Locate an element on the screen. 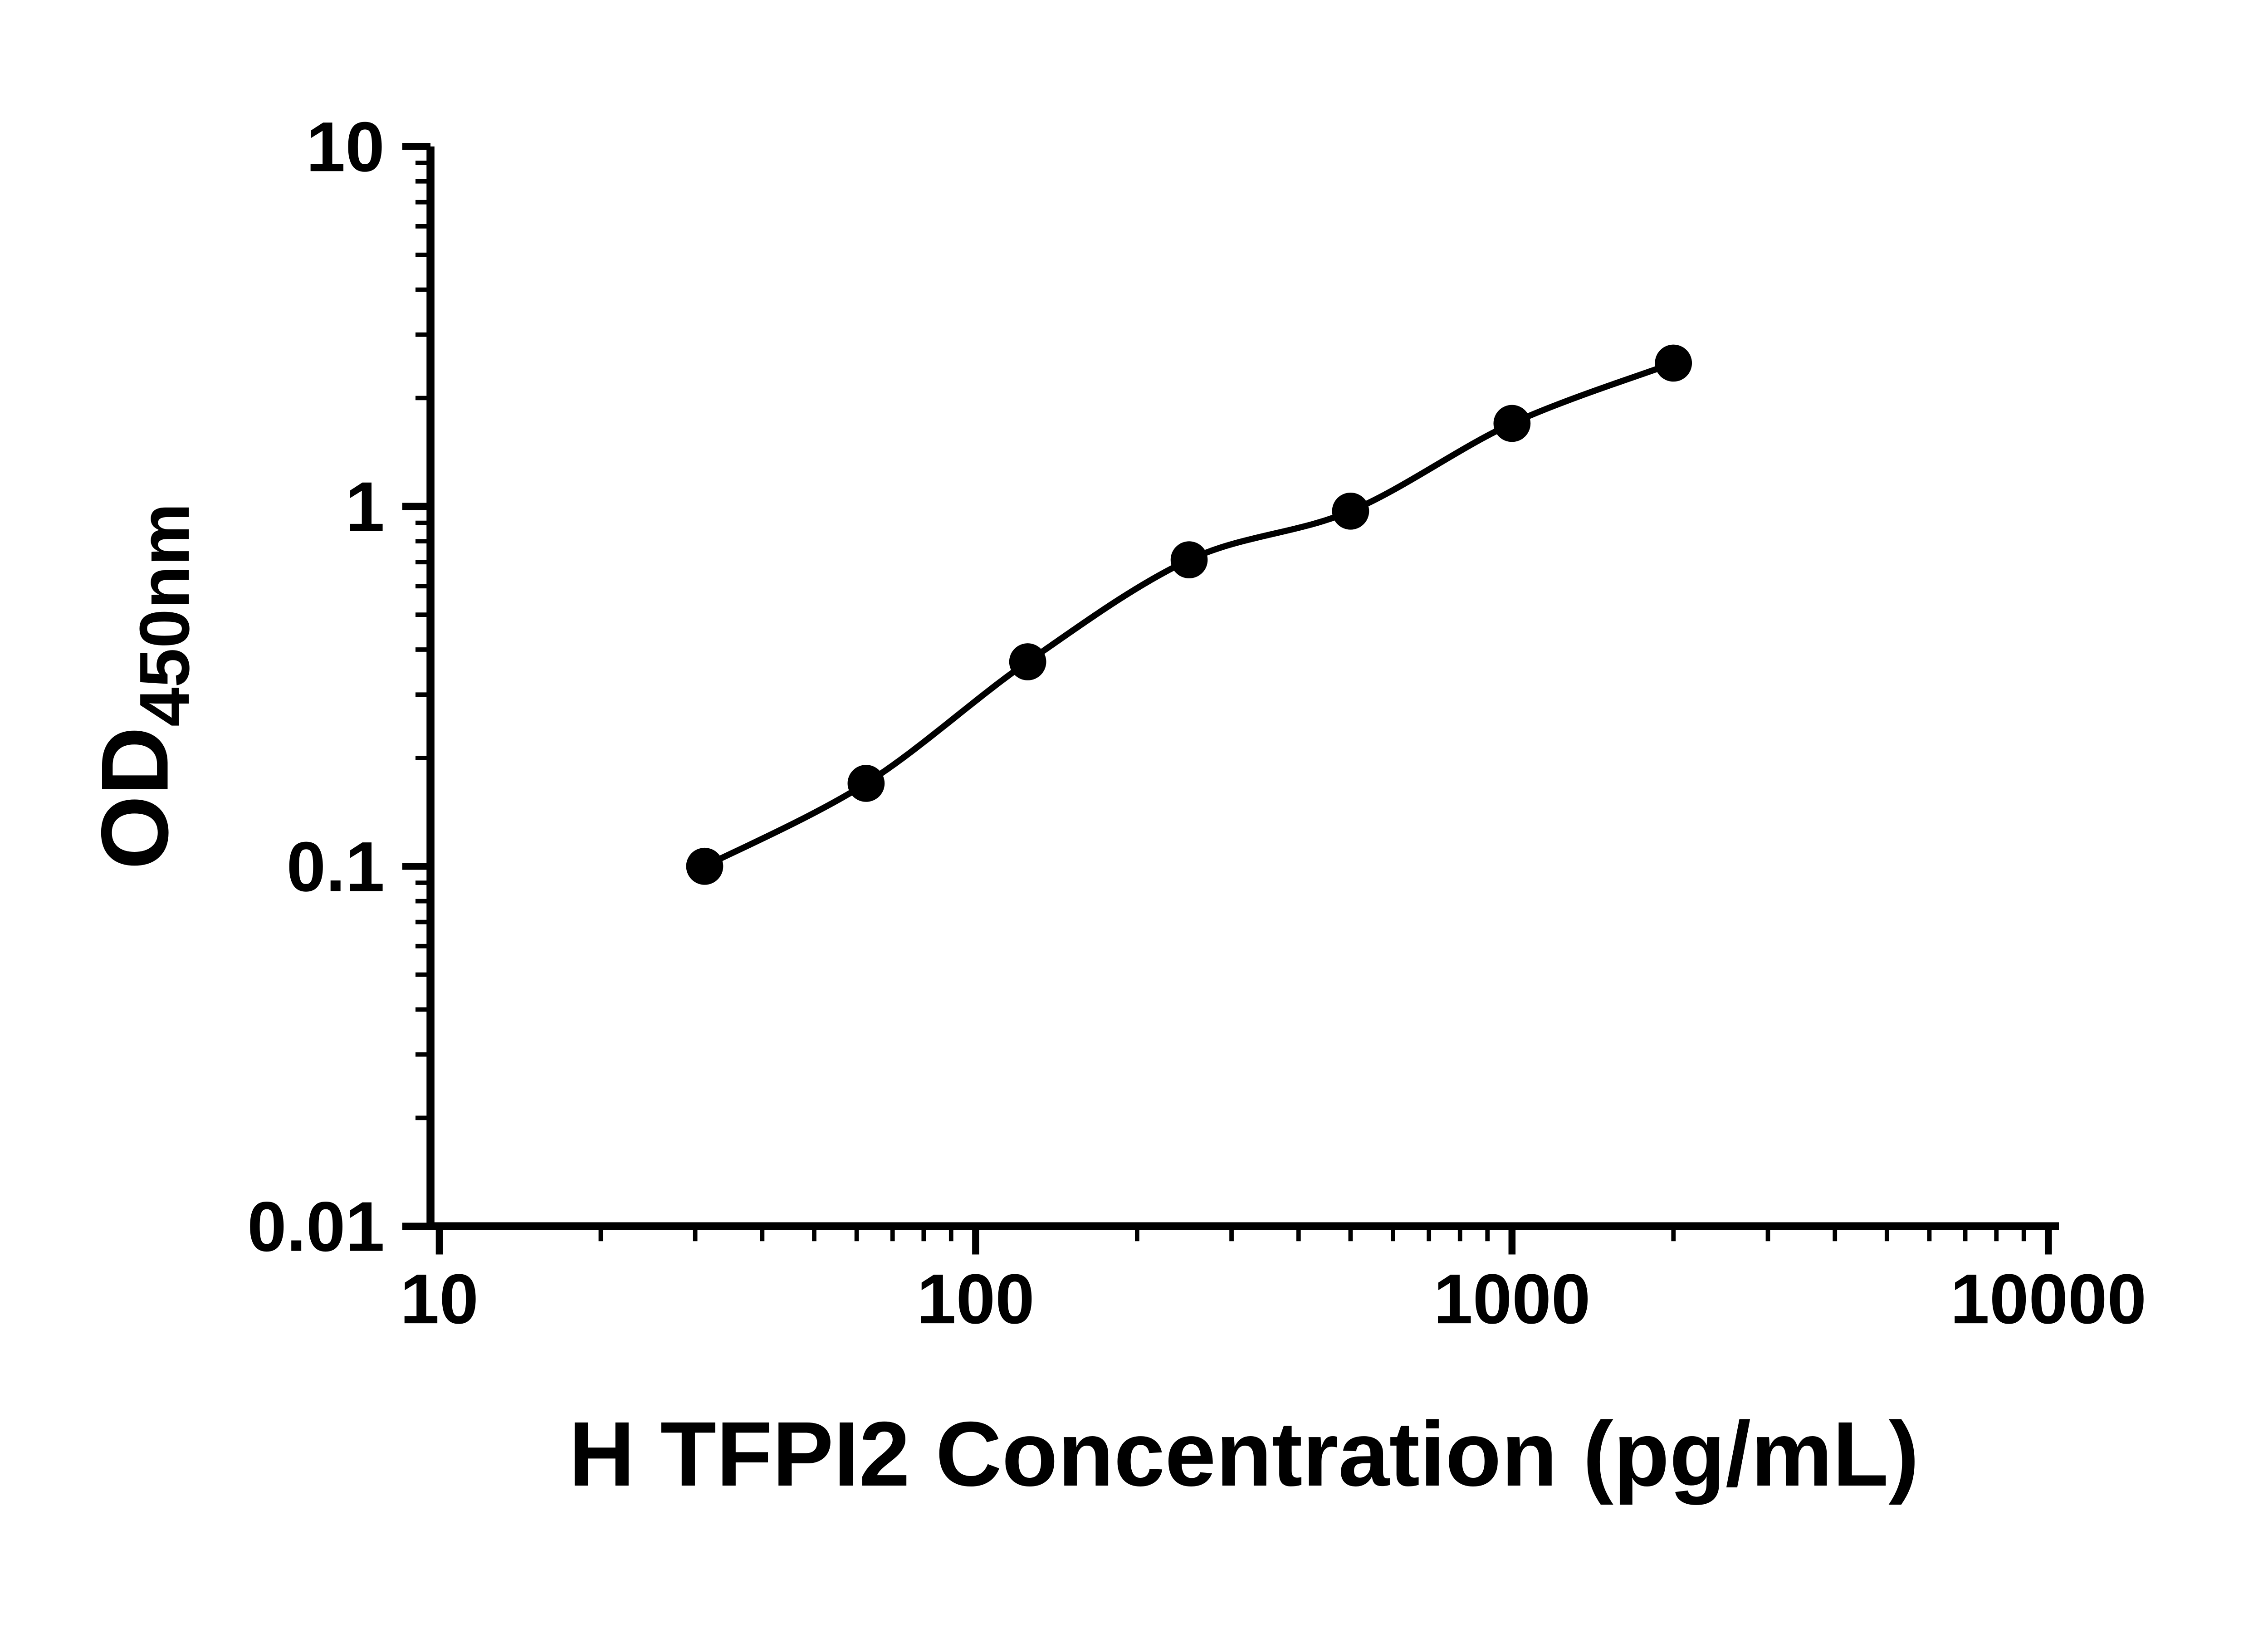  x-tick-label: 100 is located at coordinates (976, 1298).